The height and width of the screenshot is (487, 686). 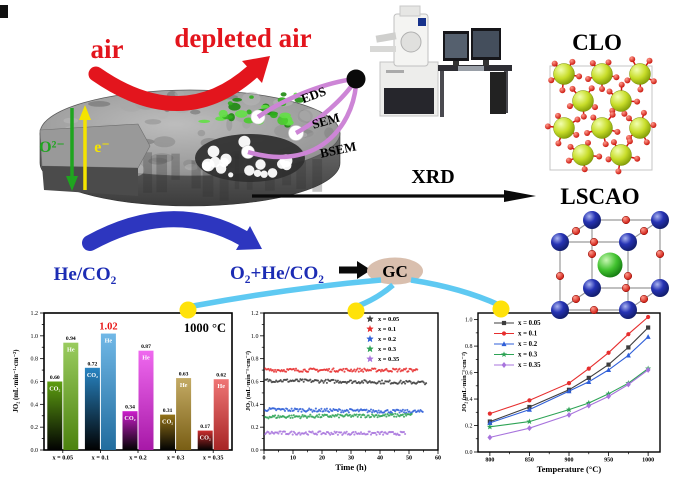 I want to click on he-co2-label: He/CO₂, so click(x=85, y=274).